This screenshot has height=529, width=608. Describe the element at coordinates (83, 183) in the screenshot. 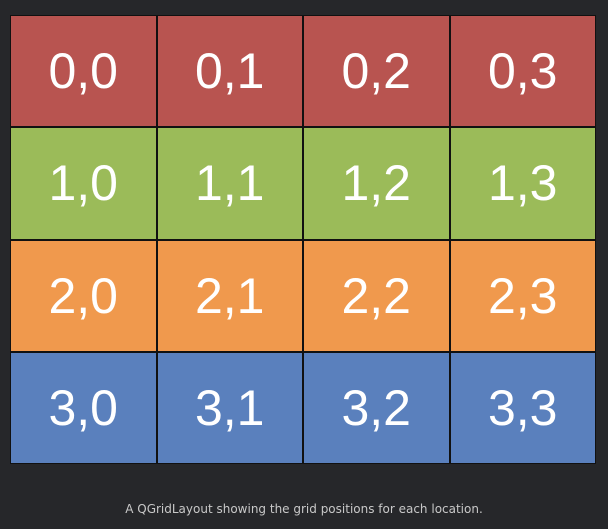

I see `grid-cell: 1,0` at that location.